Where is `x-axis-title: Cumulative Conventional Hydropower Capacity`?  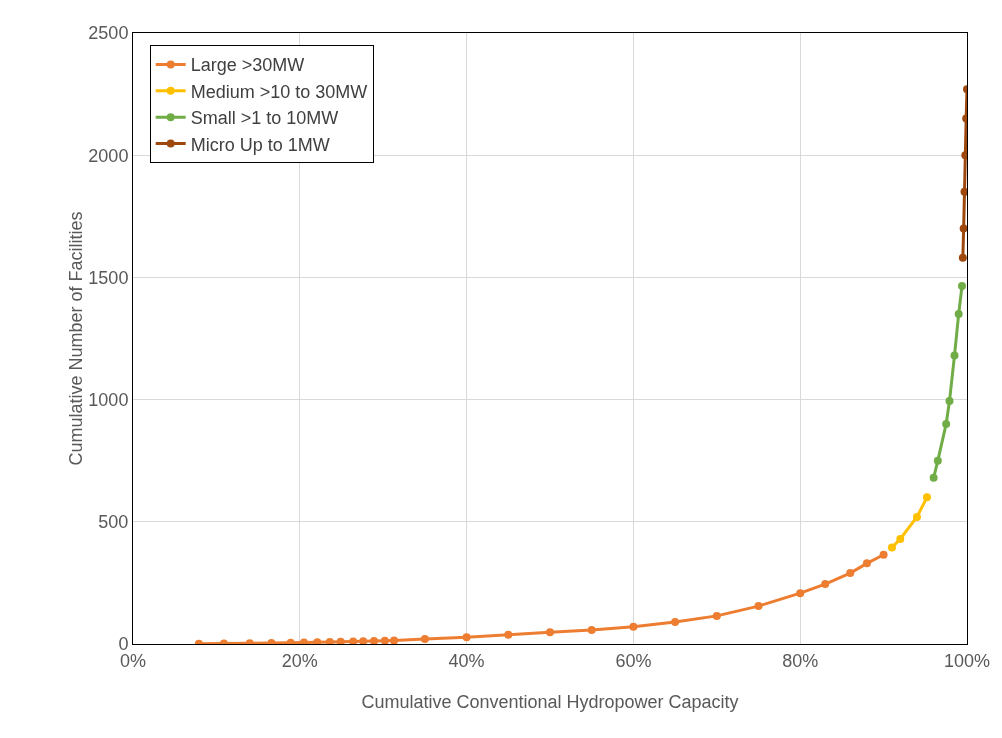
x-axis-title: Cumulative Conventional Hydropower Capacity is located at coordinates (550, 702).